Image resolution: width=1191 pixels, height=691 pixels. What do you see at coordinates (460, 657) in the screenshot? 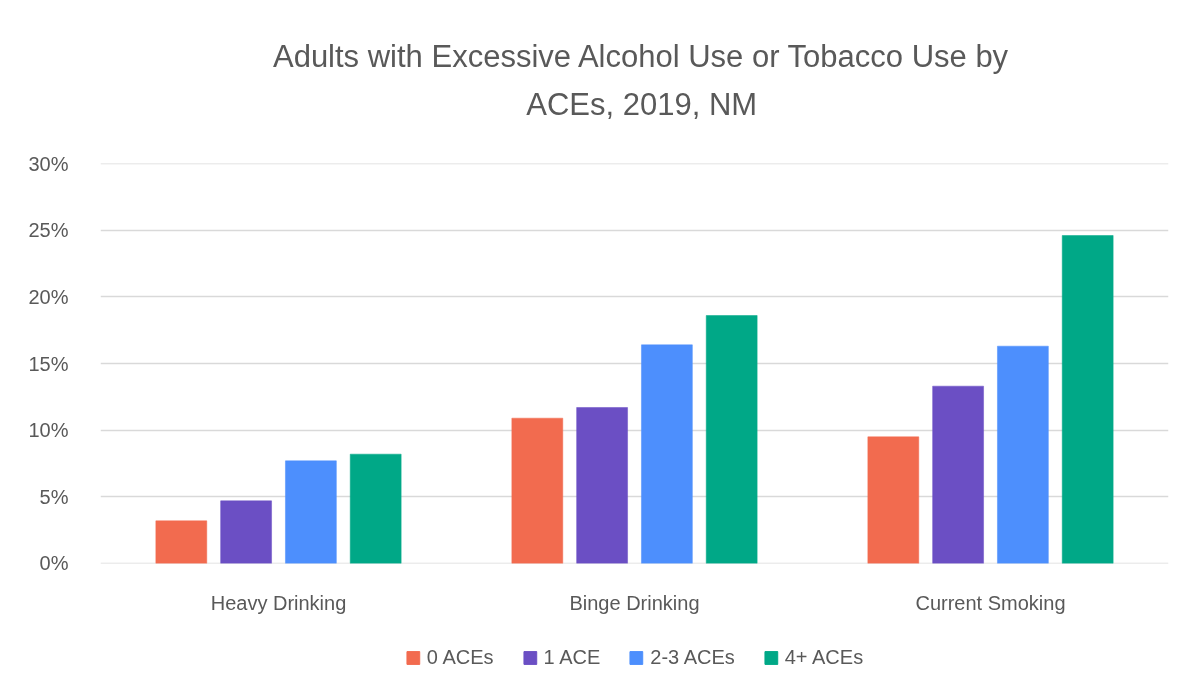
I see `legend-label: 0 ACEs` at bounding box center [460, 657].